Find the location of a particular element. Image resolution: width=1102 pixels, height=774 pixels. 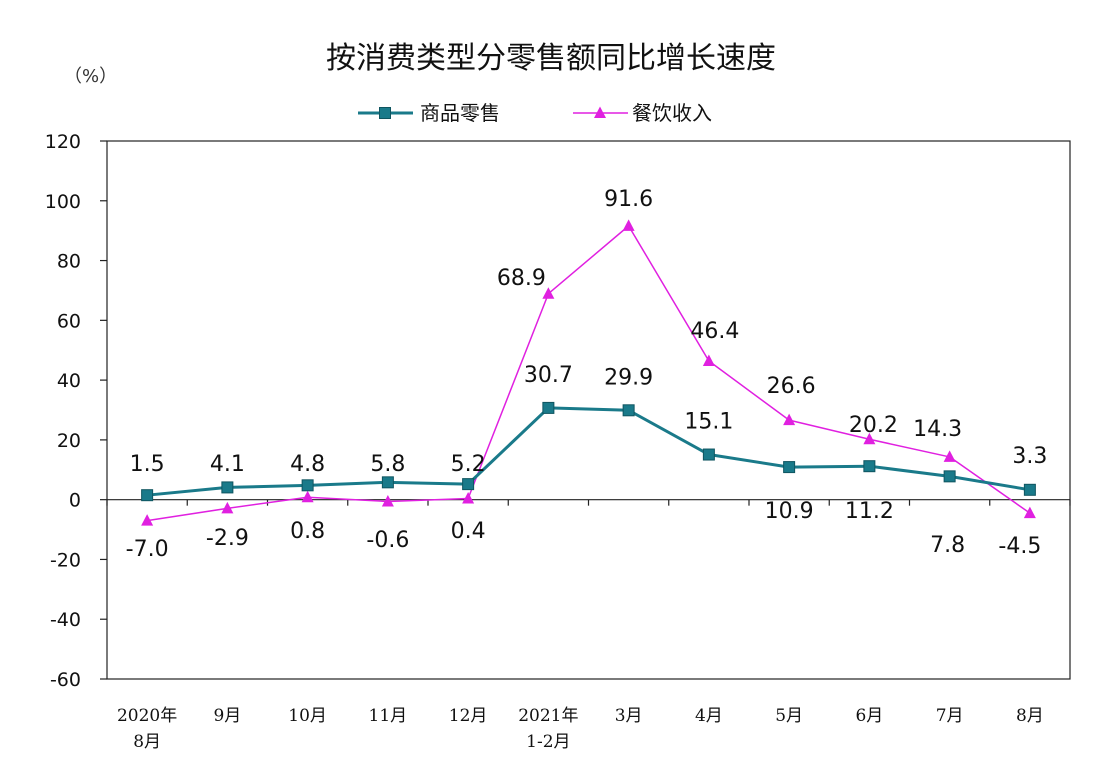

data-label-goods-retail: 11.2 is located at coordinates (869, 511).